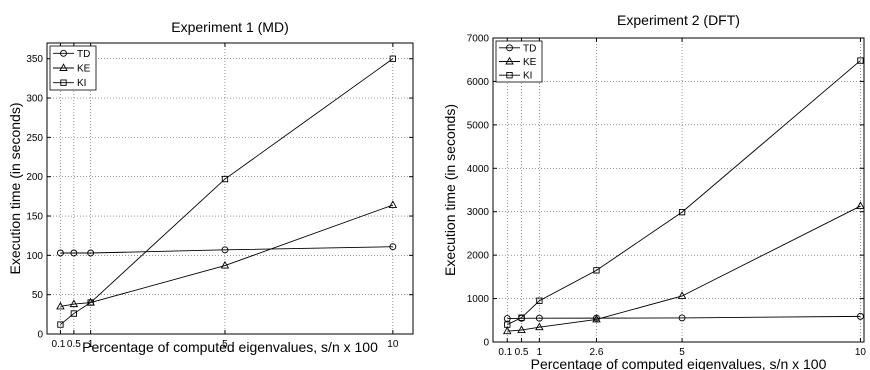 Image resolution: width=870 pixels, height=370 pixels. I want to click on y-tick-label: 1000, so click(478, 299).